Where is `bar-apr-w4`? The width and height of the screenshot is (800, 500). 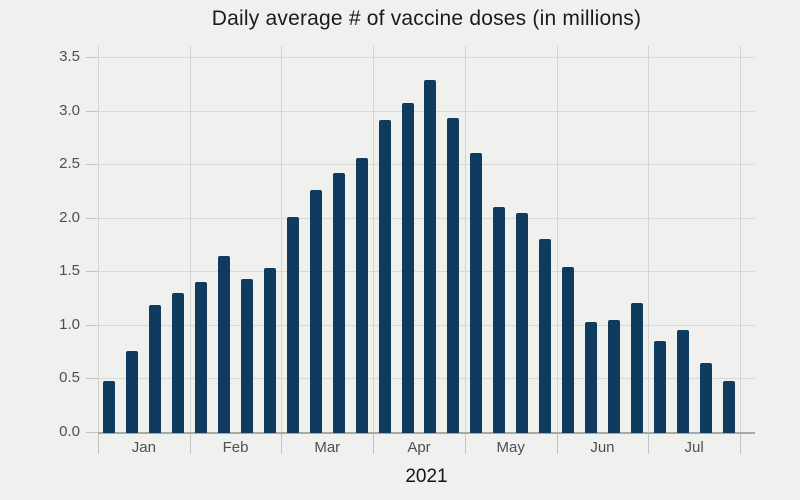 bar-apr-w4 is located at coordinates (453, 275).